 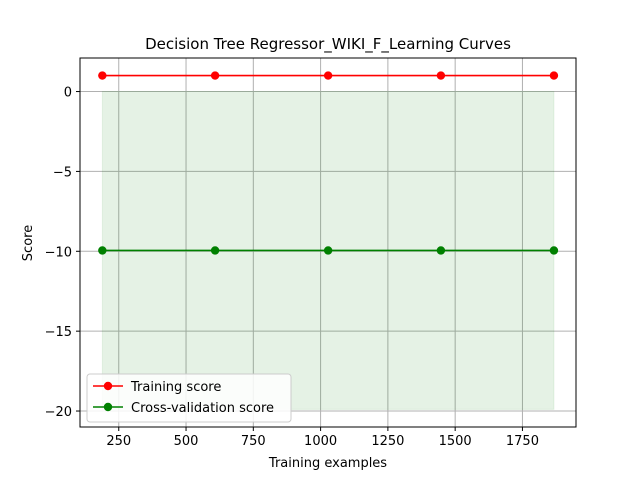 What do you see at coordinates (28, 243) in the screenshot?
I see `y-axis-label: Score` at bounding box center [28, 243].